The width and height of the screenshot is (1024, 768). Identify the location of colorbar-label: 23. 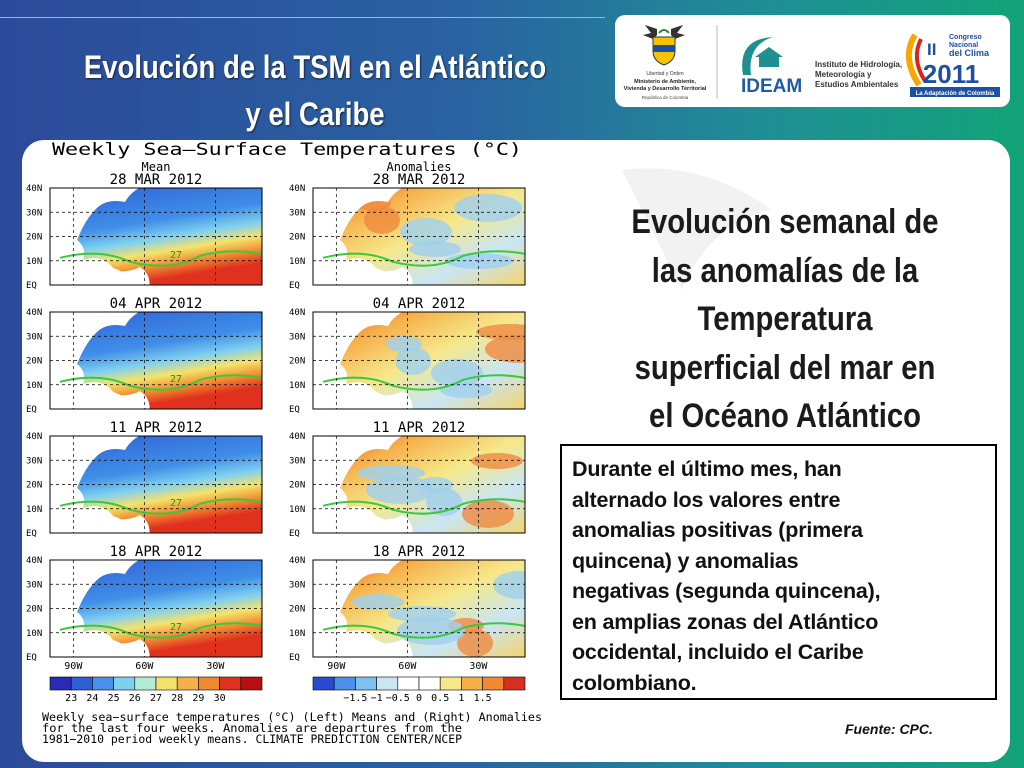
(71, 698).